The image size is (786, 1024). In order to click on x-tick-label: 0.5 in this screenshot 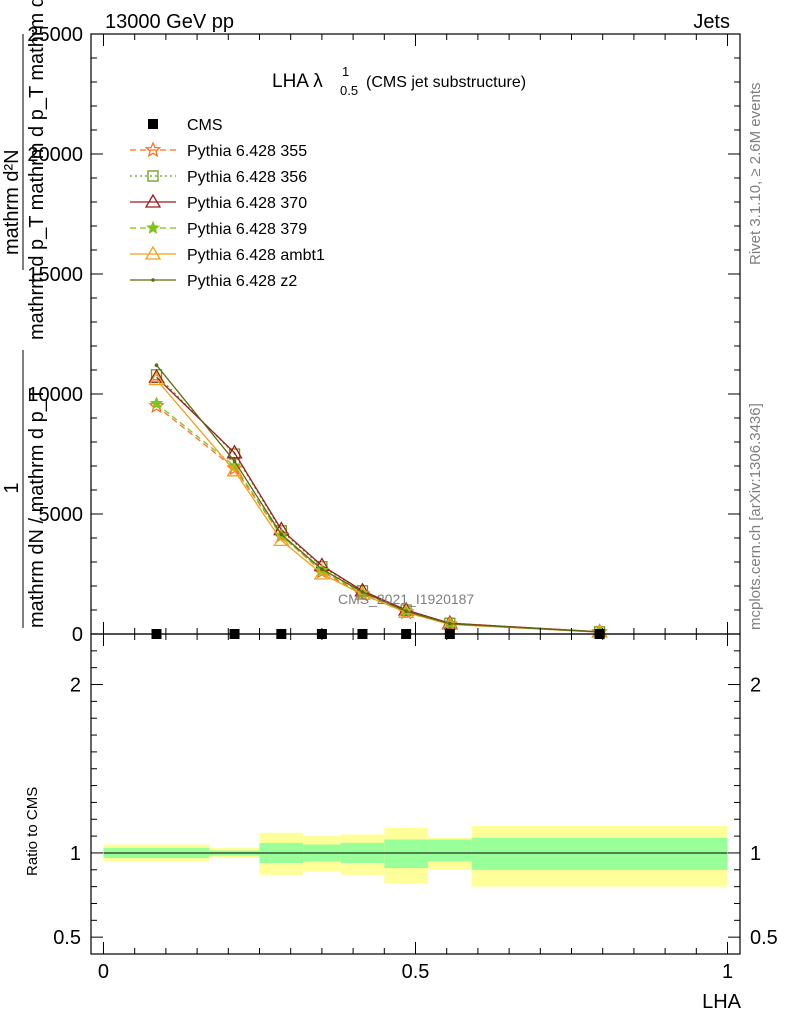, I will do `click(416, 972)`.